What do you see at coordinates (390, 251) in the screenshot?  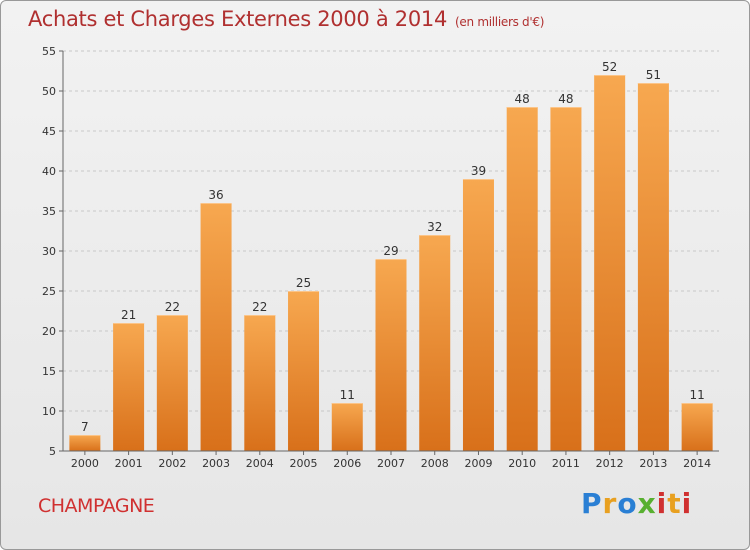 I see `data-label: 29` at bounding box center [390, 251].